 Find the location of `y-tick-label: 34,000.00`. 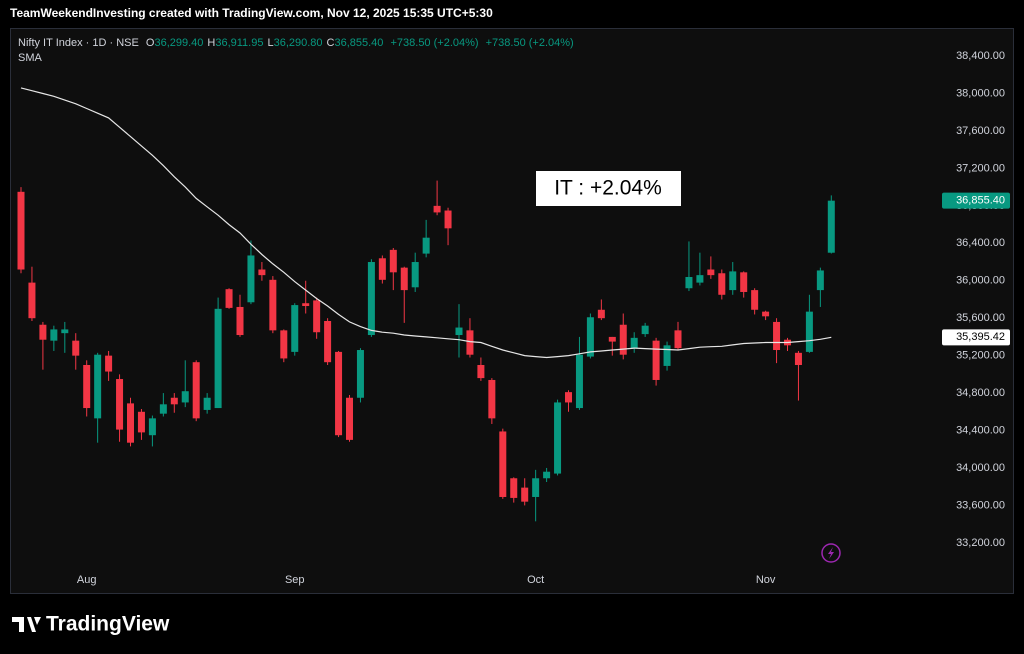

y-tick-label: 34,000.00 is located at coordinates (980, 468).